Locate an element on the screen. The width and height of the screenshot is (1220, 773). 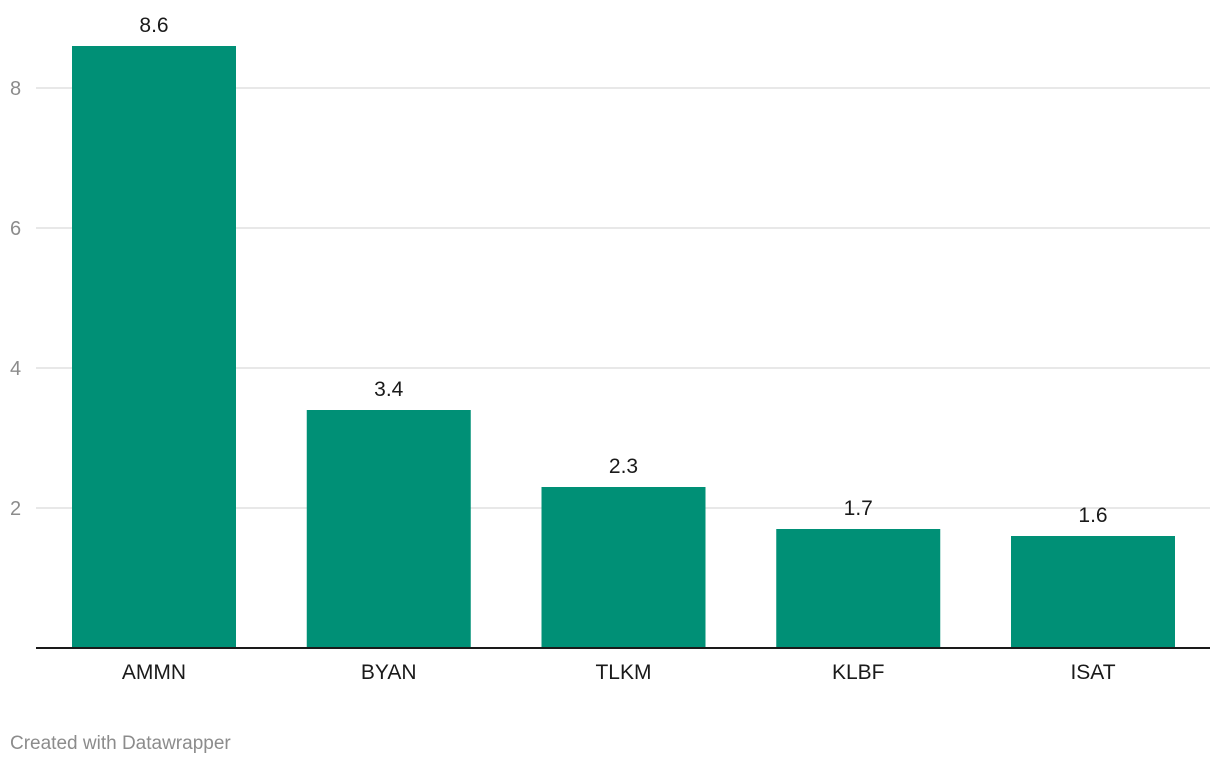
category-label-tlkm: TLKM is located at coordinates (623, 672).